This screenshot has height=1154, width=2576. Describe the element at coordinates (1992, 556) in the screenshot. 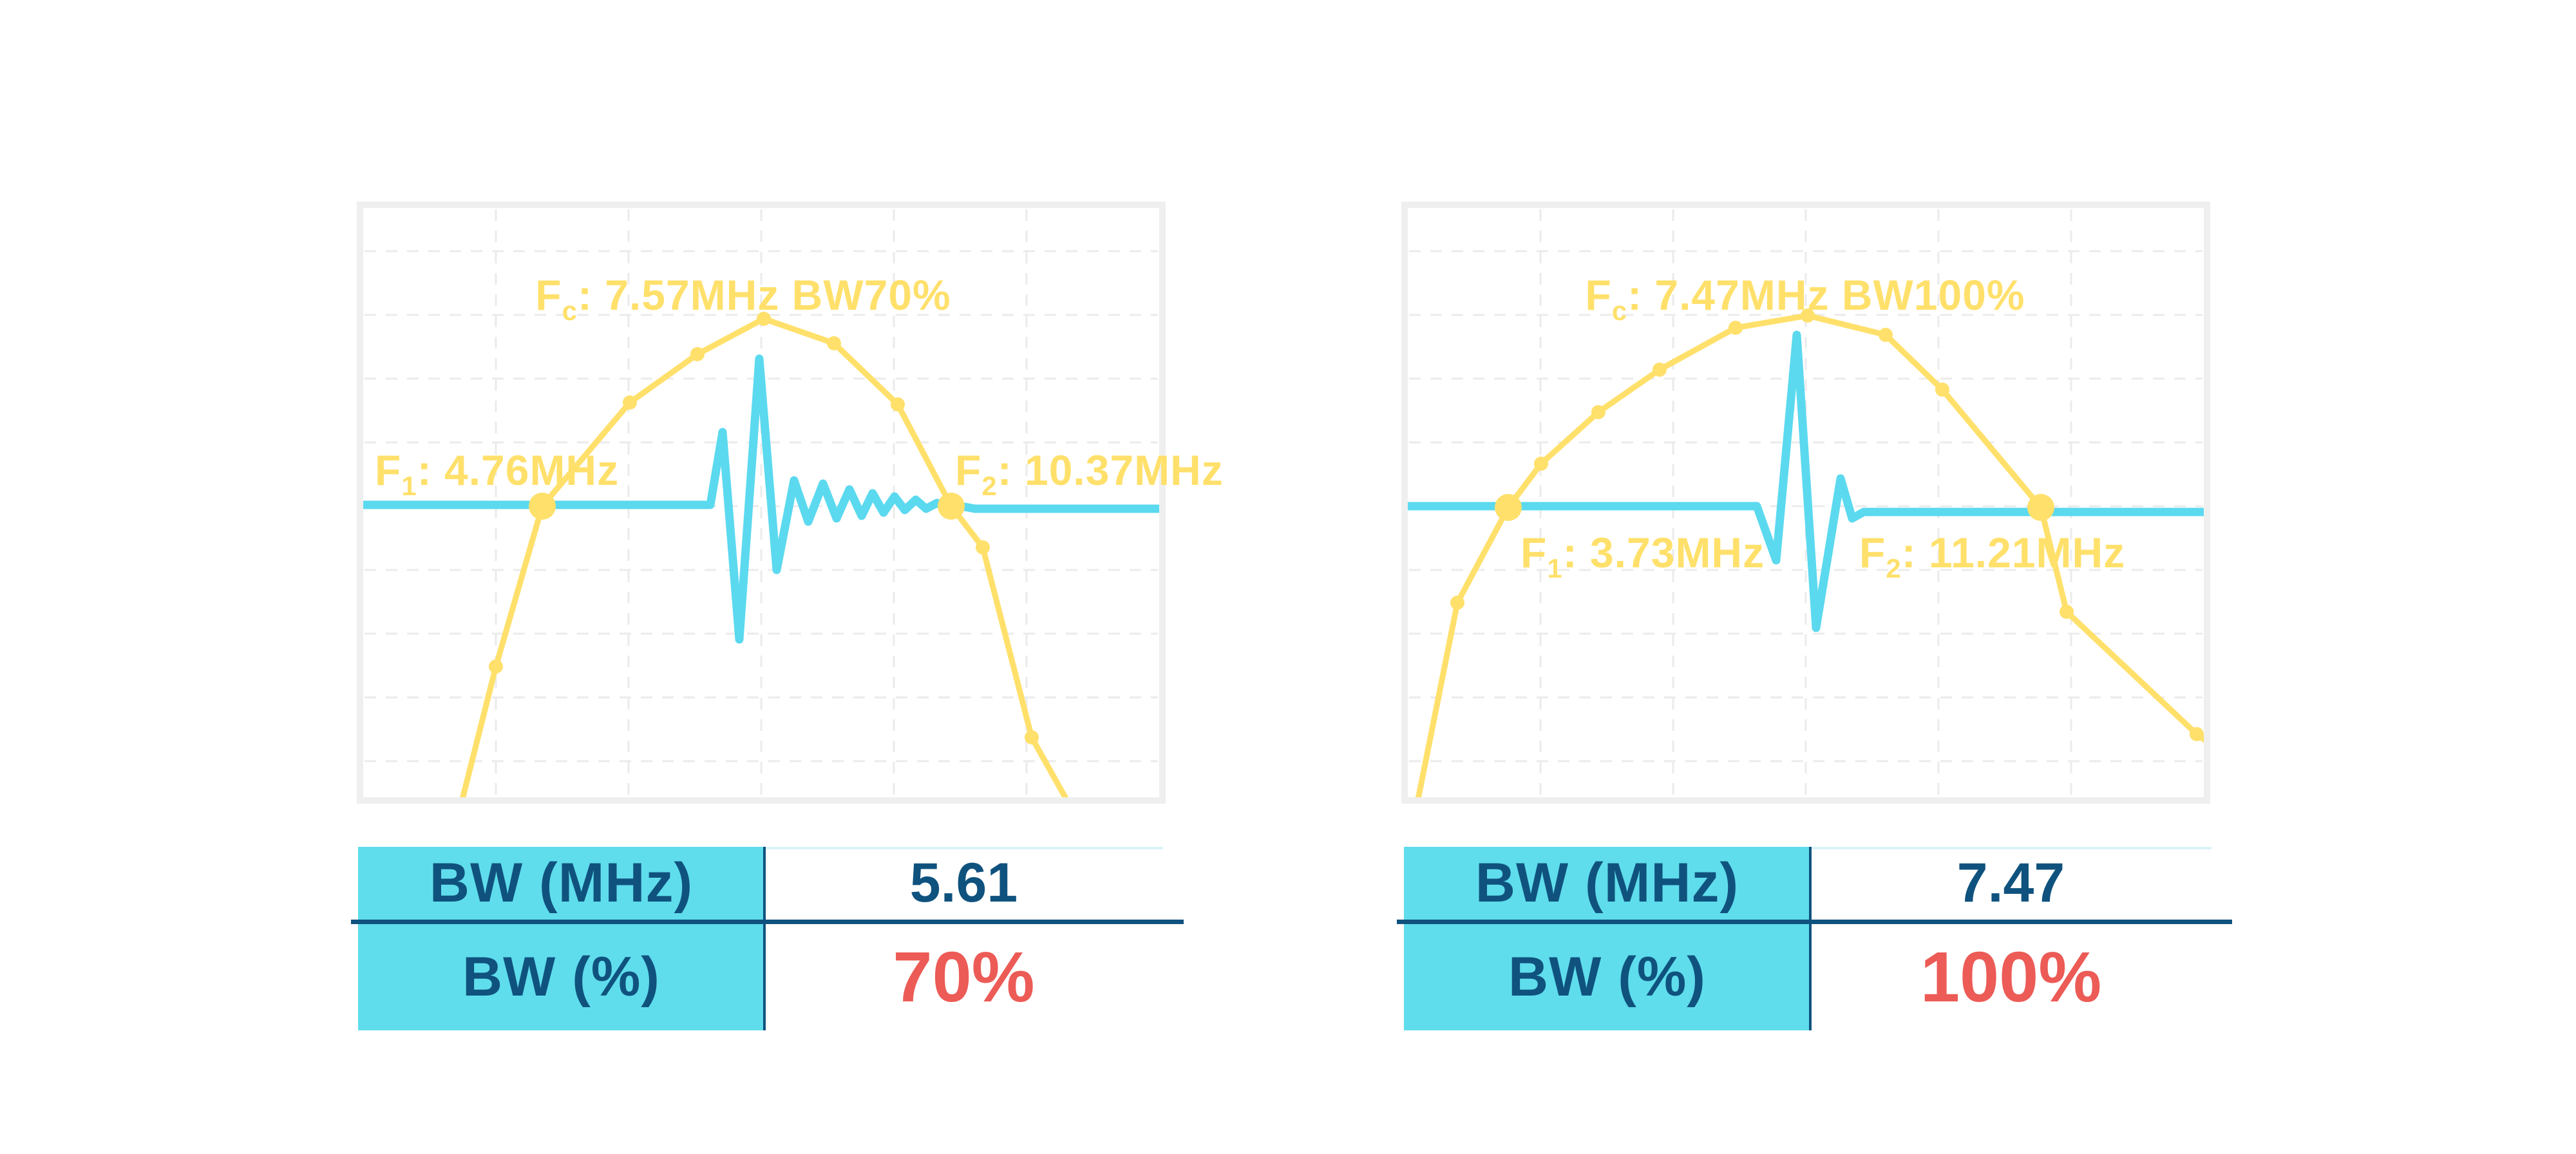

I see `f2-annotation: F2: 11.21MHz` at that location.